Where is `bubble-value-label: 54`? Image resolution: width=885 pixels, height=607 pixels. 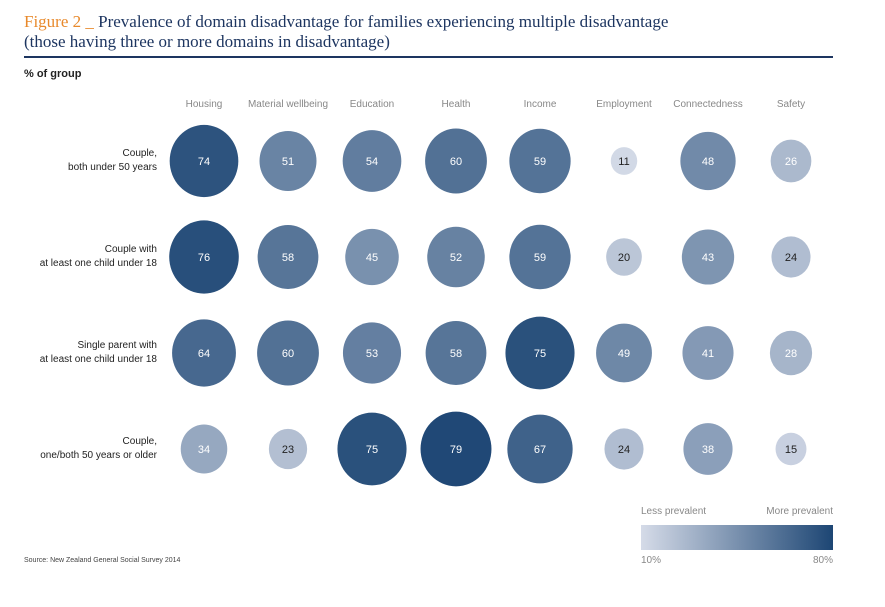 bubble-value-label: 54 is located at coordinates (372, 162).